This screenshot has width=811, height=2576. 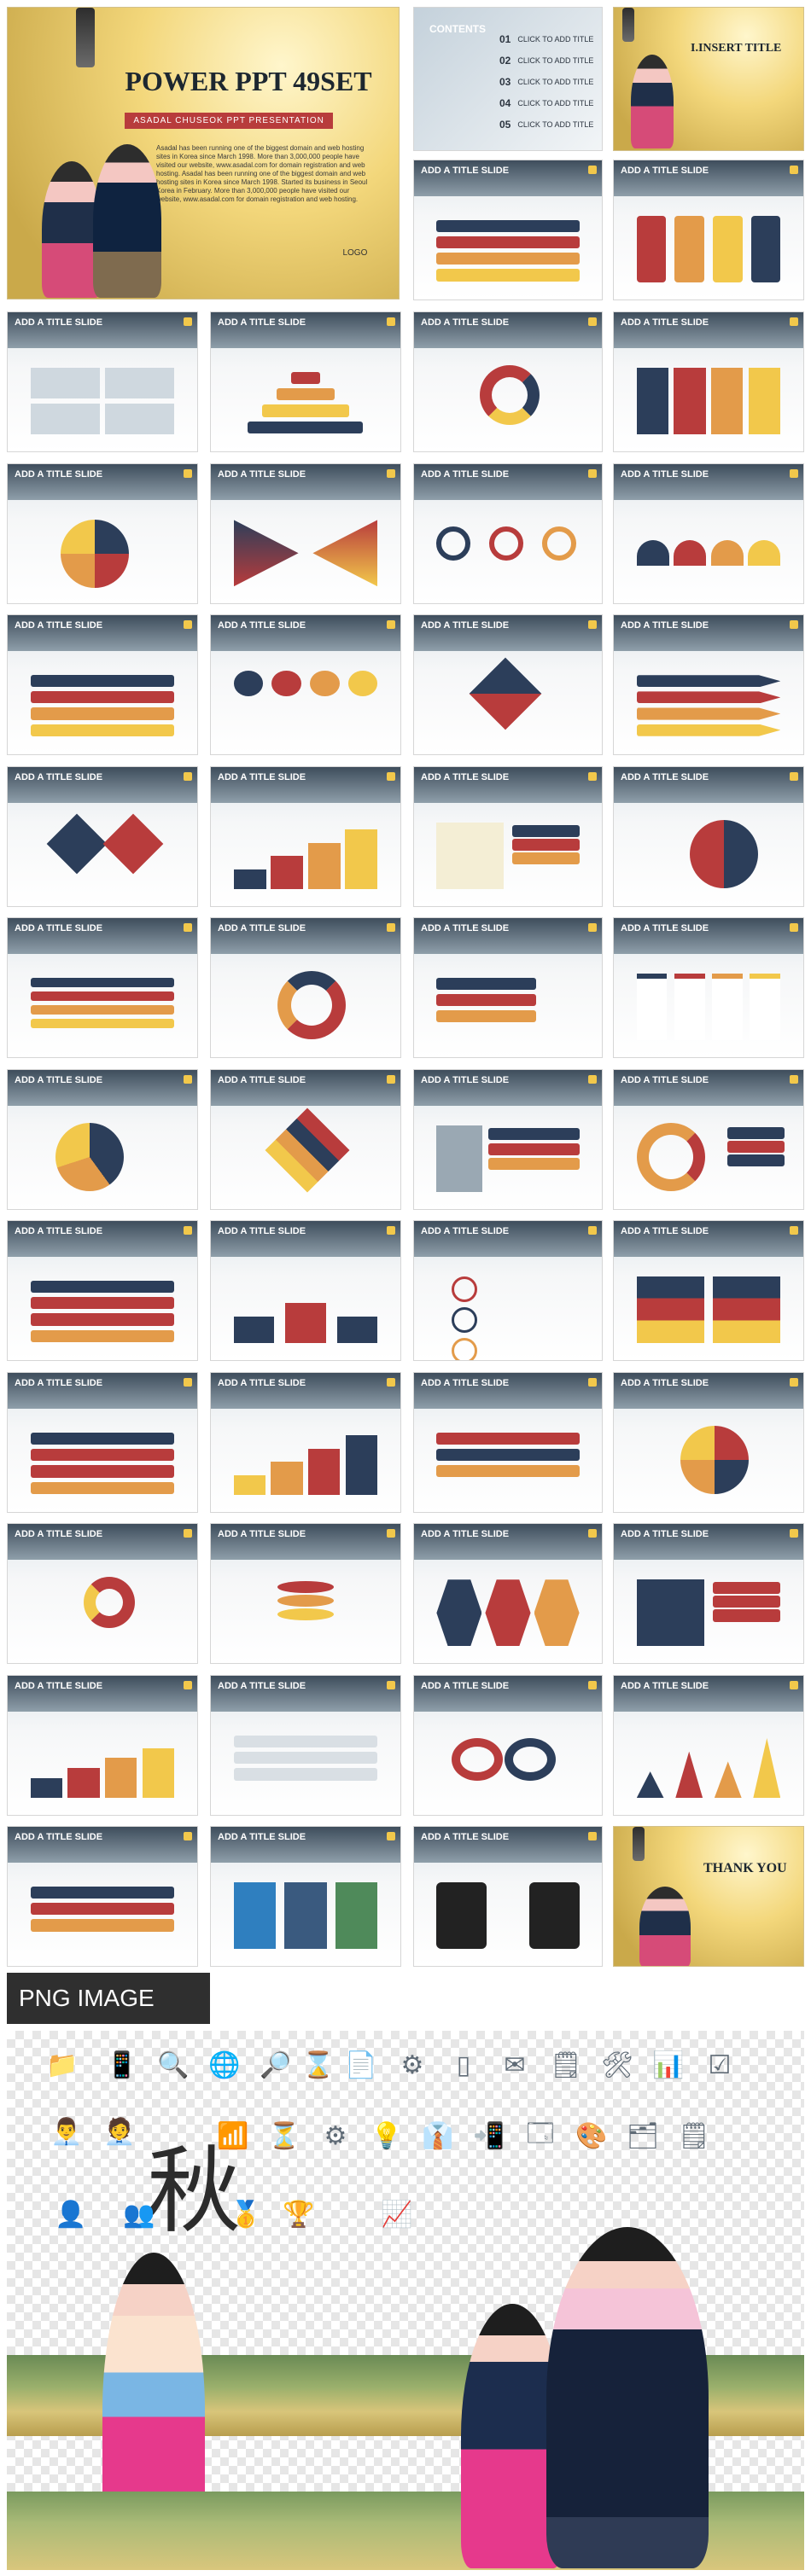 What do you see at coordinates (246, 2214) in the screenshot?
I see `number-one-person-icon: 🥇` at bounding box center [246, 2214].